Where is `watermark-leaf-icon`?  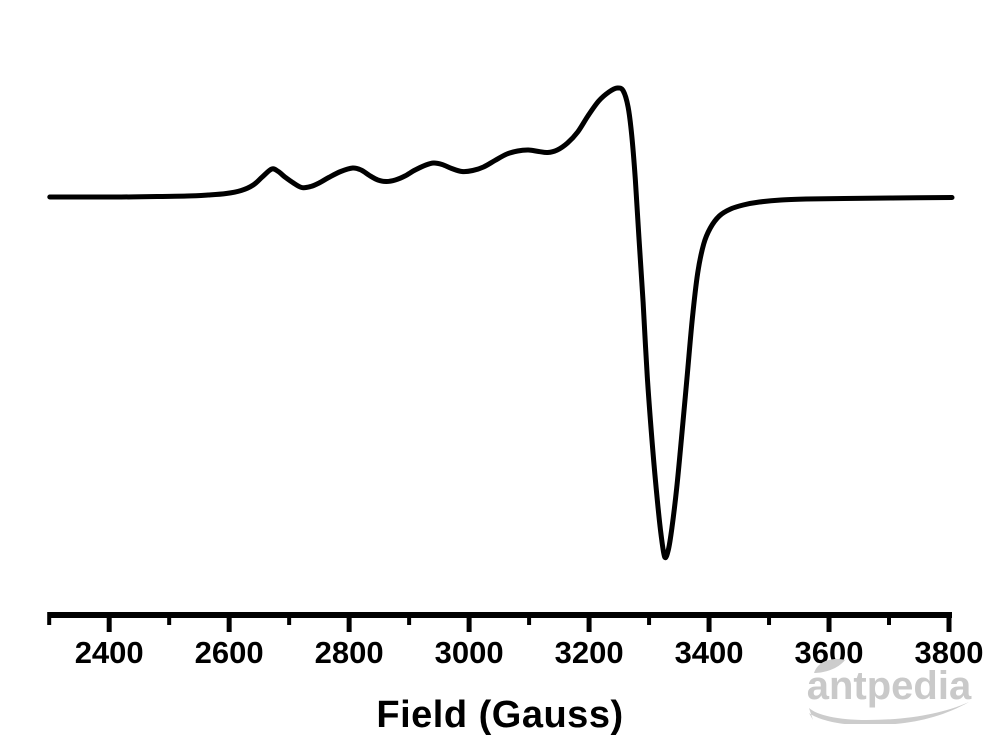
watermark-leaf-icon is located at coordinates (829, 666).